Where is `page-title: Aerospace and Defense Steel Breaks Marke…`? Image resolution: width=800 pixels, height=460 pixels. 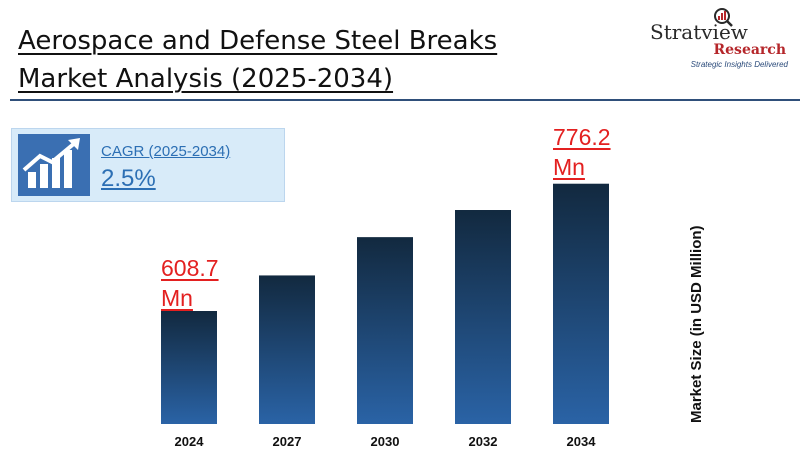
page-title: Aerospace and Defense Steel Breaks Marke… is located at coordinates (257, 60).